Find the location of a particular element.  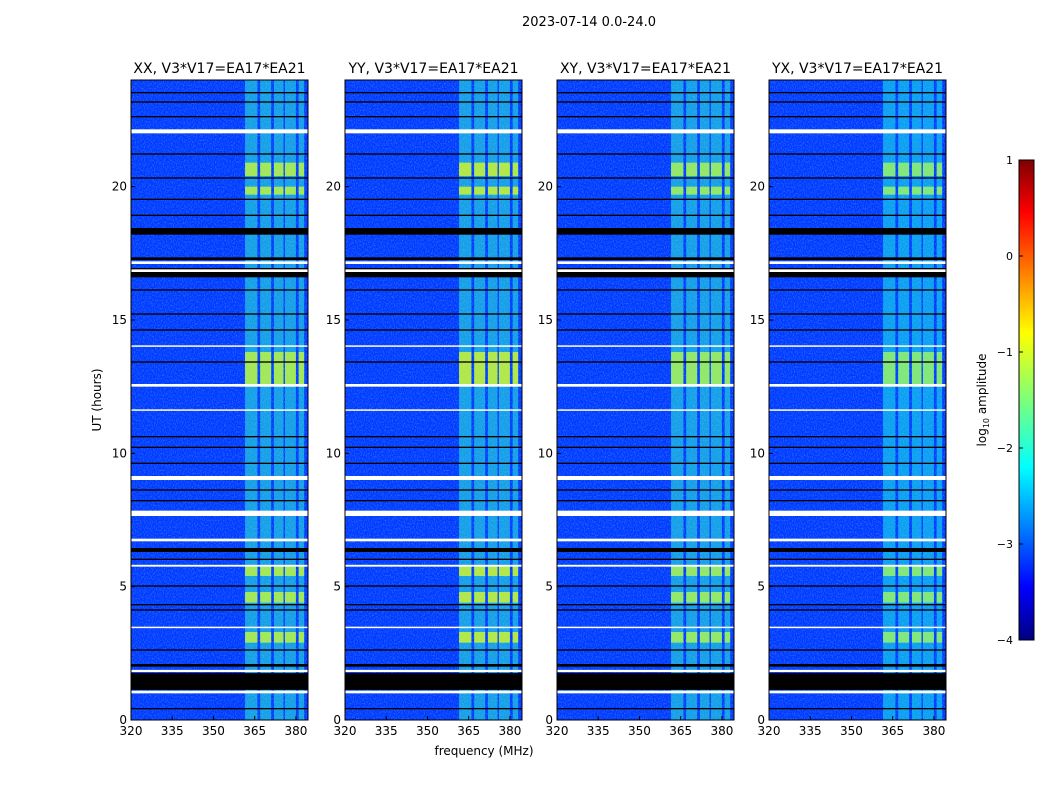

colorbar-tick-label: −4 is located at coordinates (1005, 640).